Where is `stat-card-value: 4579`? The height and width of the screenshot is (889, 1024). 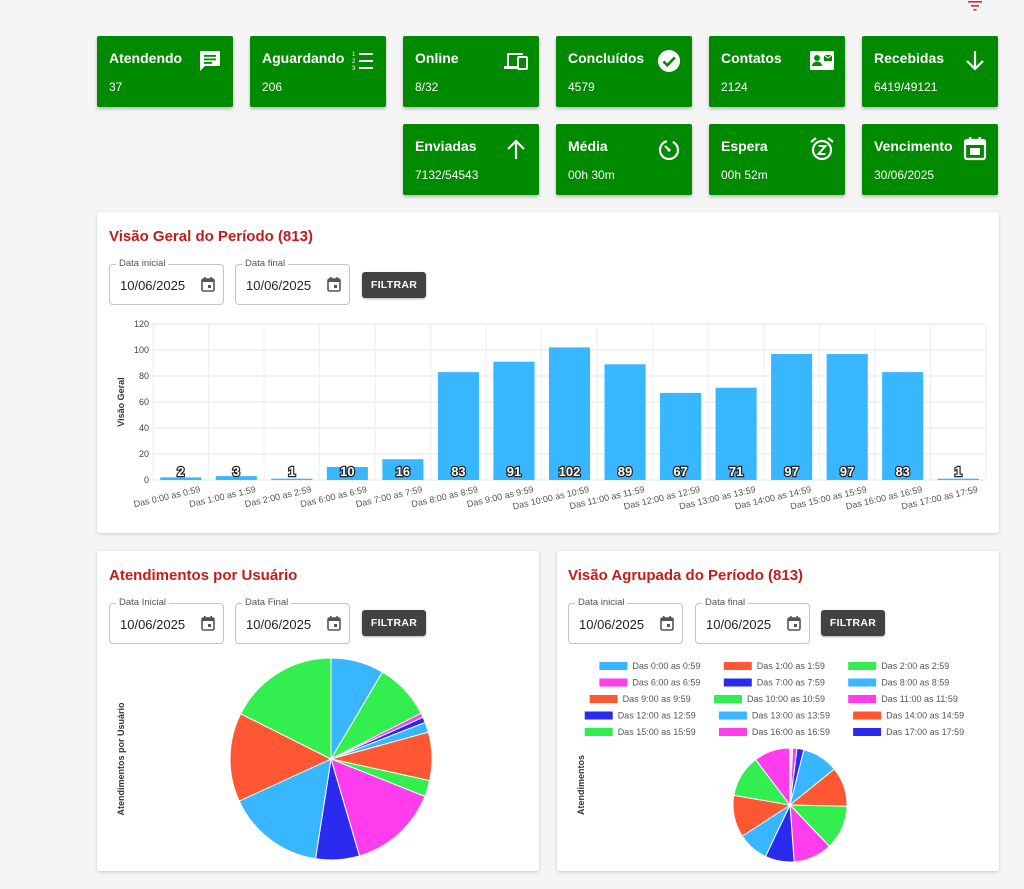
stat-card-value: 4579 is located at coordinates (581, 87).